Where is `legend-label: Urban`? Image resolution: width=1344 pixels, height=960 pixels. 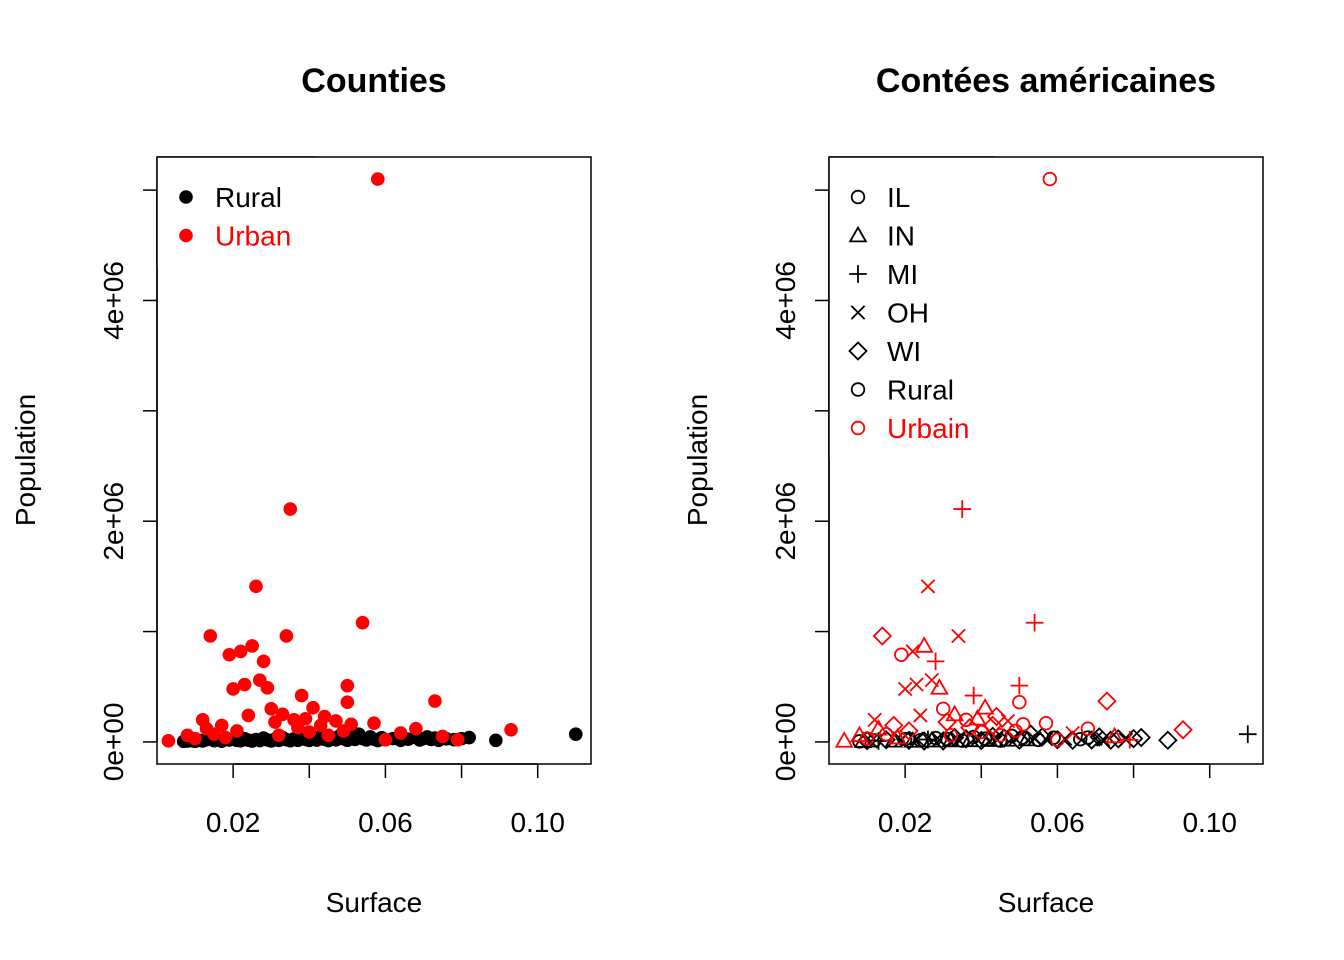 legend-label: Urban is located at coordinates (253, 236).